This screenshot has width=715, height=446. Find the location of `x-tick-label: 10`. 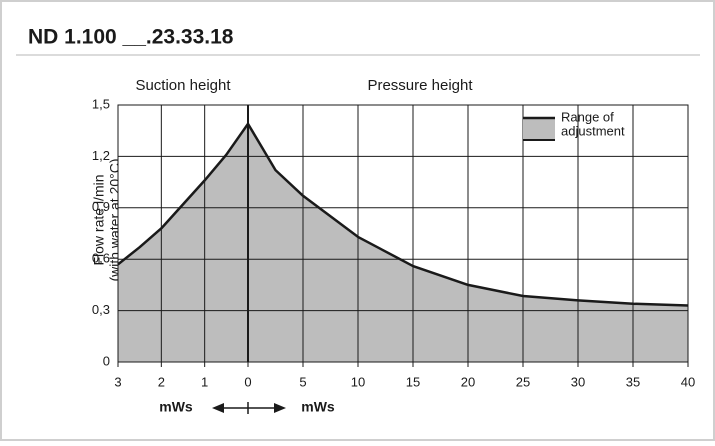

x-tick-label: 10 is located at coordinates (358, 381).